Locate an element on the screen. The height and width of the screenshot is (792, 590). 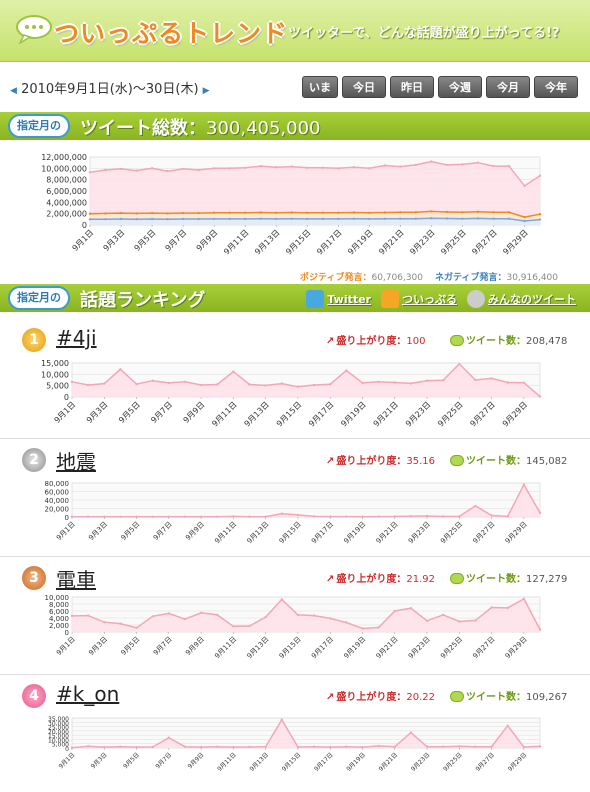
everyone-tweets-link: みんなのツイート is located at coordinates (521, 299).